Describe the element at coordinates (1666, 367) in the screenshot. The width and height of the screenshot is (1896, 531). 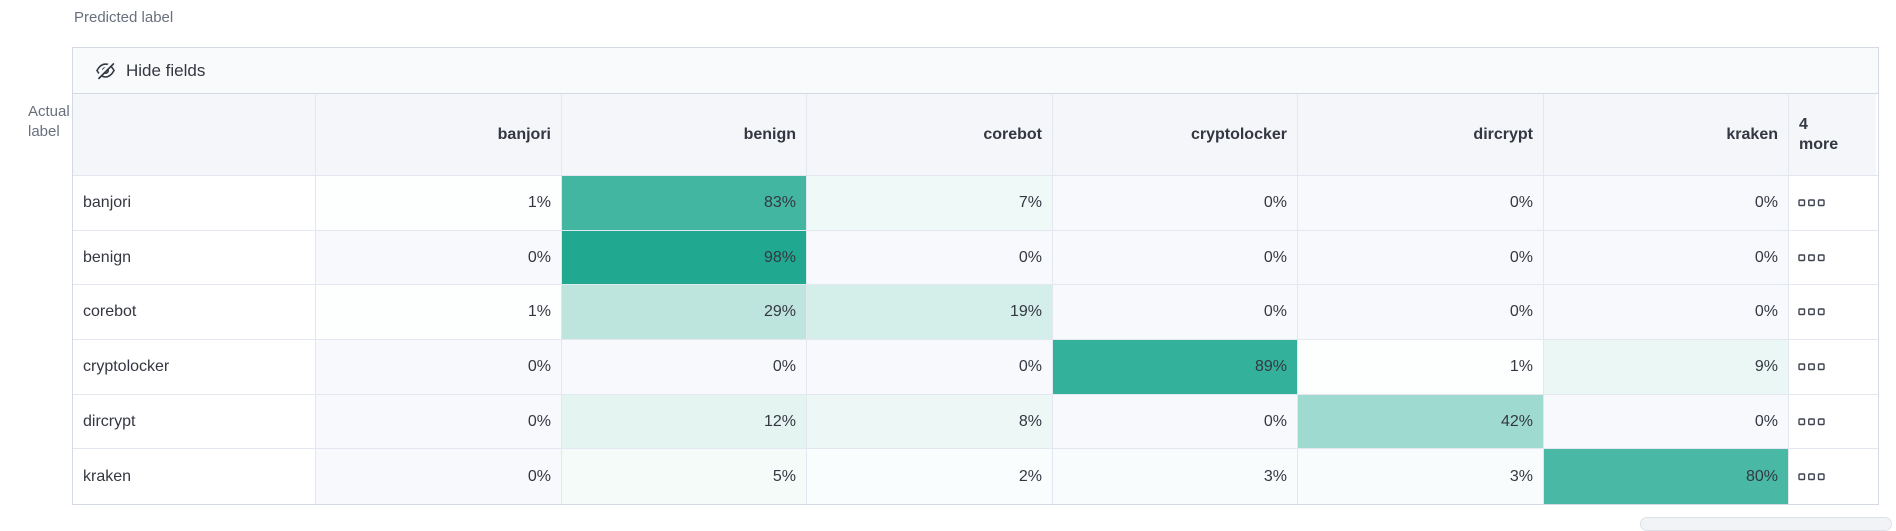
I see `matrix-cell: 9%` at that location.